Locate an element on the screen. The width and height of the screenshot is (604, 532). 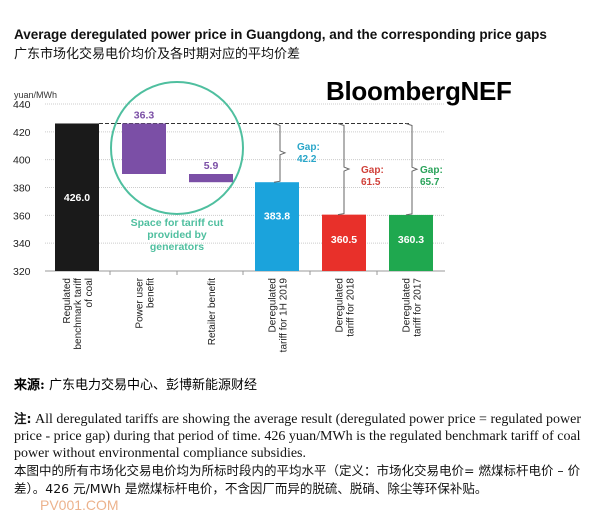
highlight-circle is located at coordinates (177, 148).